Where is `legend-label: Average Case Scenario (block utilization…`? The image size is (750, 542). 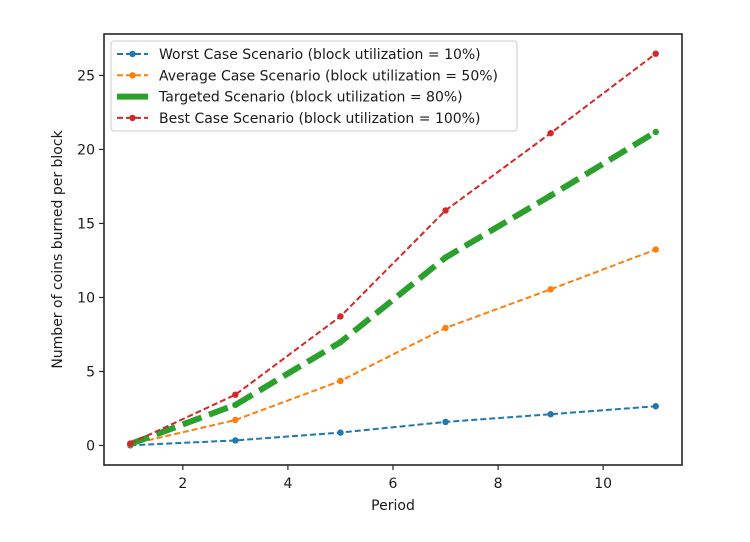
legend-label: Average Case Scenario (block utilization… is located at coordinates (328, 76).